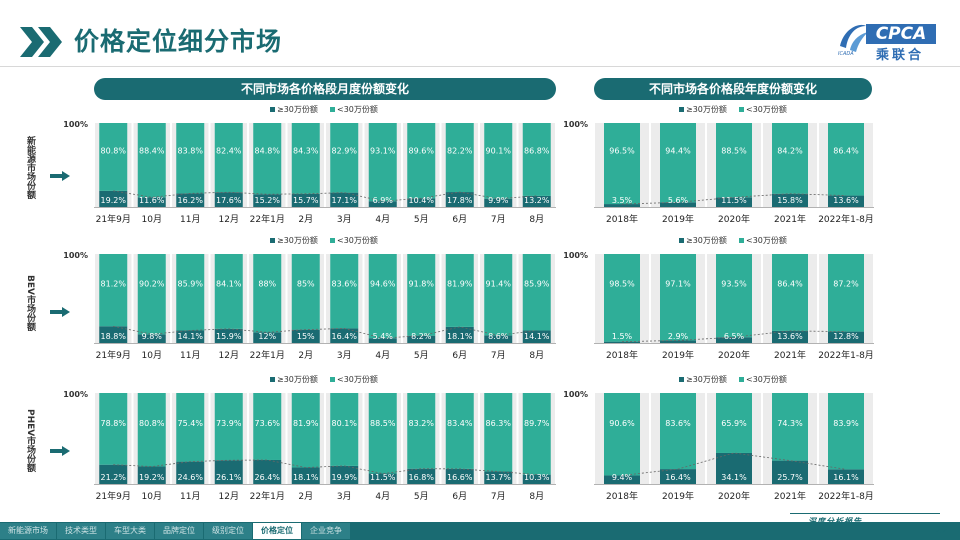  What do you see at coordinates (277, 531) in the screenshot?
I see `footer-nav-item: 价格定位` at bounding box center [277, 531].